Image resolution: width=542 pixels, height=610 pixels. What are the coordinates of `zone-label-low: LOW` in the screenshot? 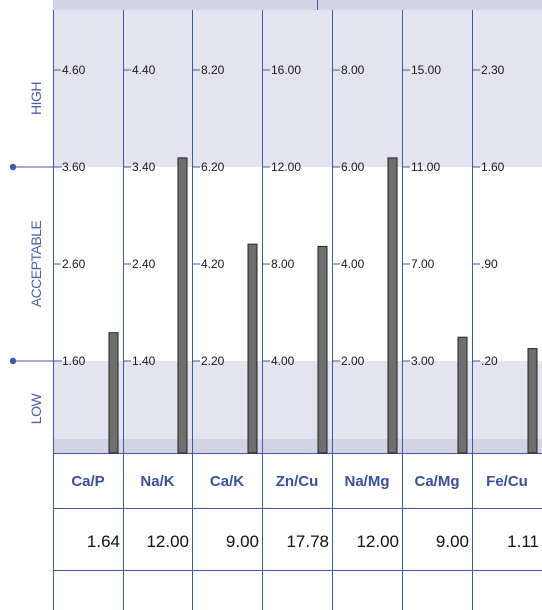 It's located at (36, 409).